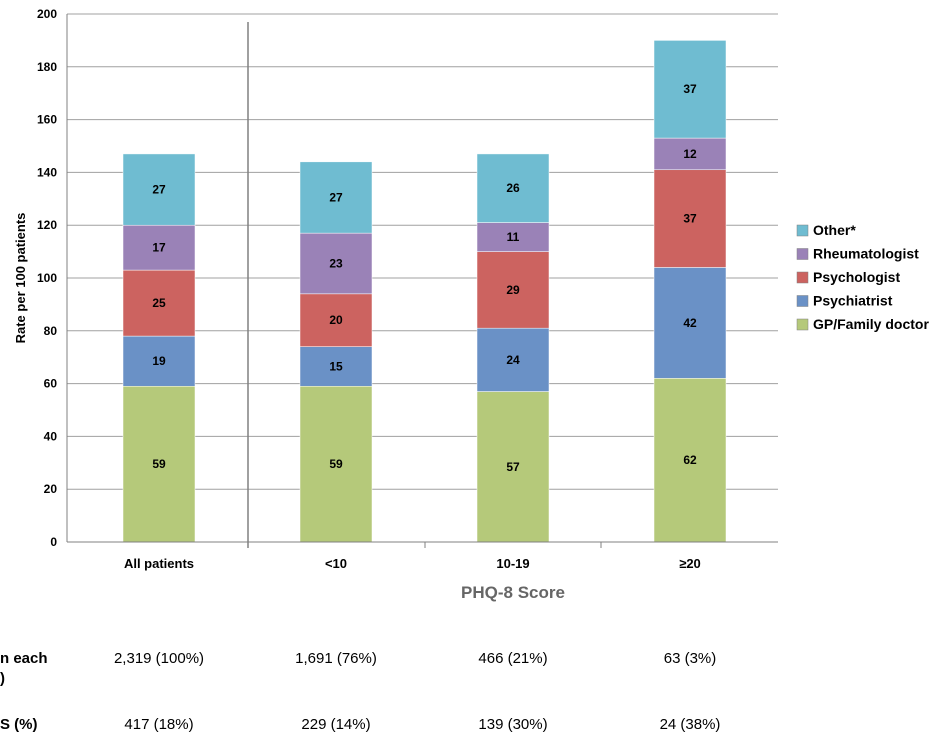 Image resolution: width=944 pixels, height=736 pixels. Describe the element at coordinates (690, 724) in the screenshot. I see `table-cell: 24 (38%)` at that location.